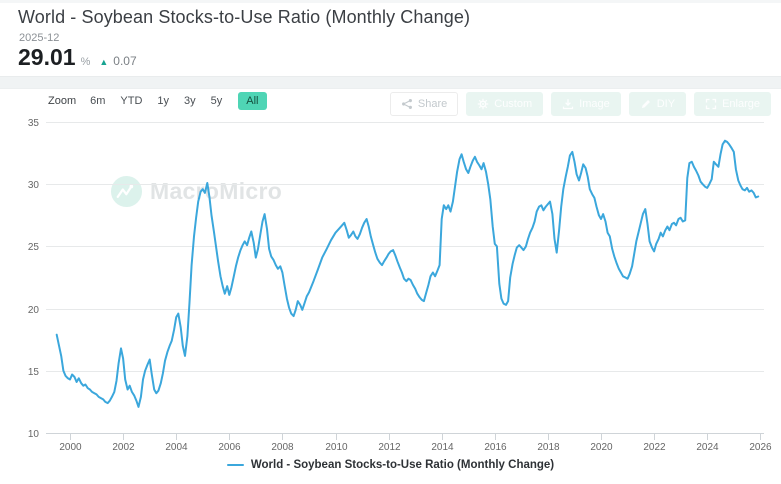 This screenshot has height=484, width=781. What do you see at coordinates (513, 104) in the screenshot?
I see `custom-button-label: Custom` at bounding box center [513, 104].